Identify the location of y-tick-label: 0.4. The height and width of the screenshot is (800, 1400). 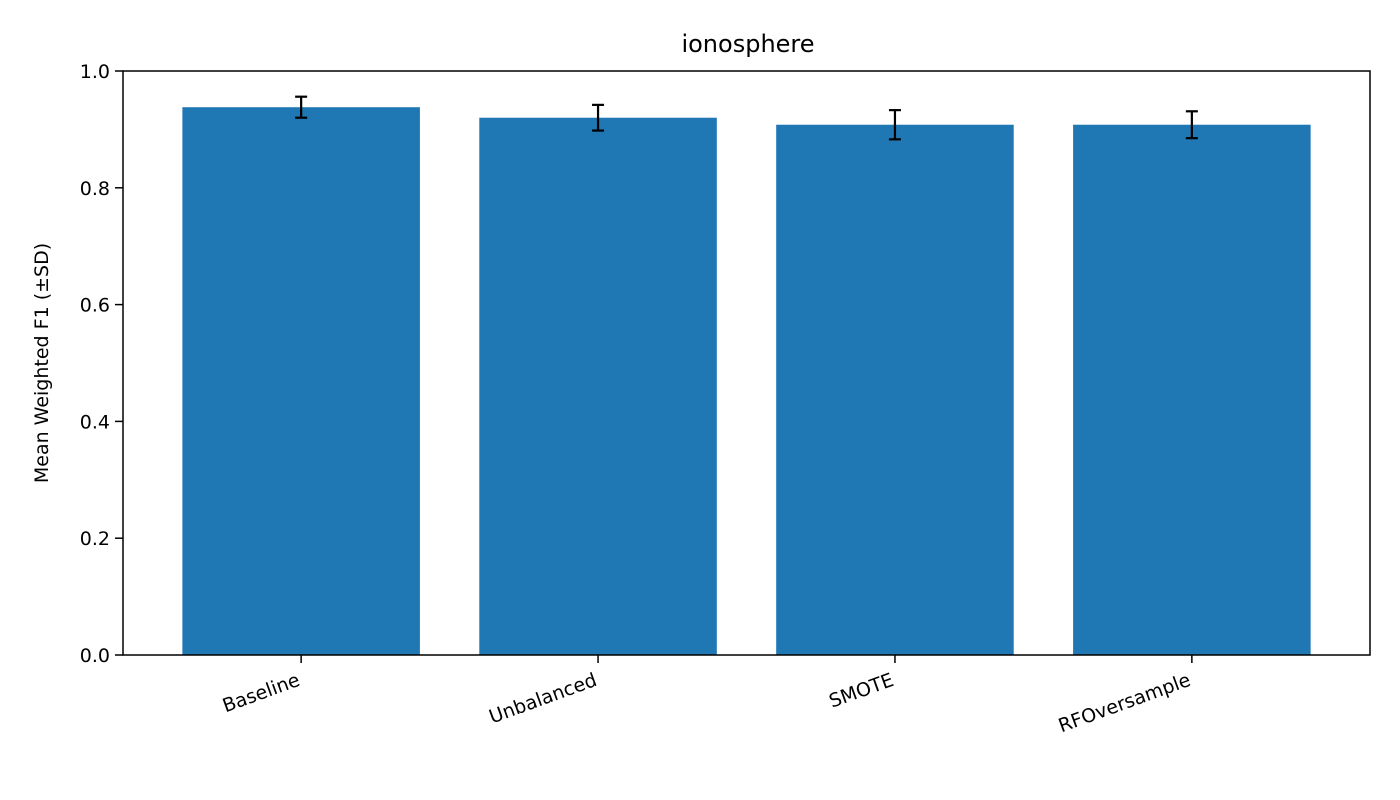
(95, 422).